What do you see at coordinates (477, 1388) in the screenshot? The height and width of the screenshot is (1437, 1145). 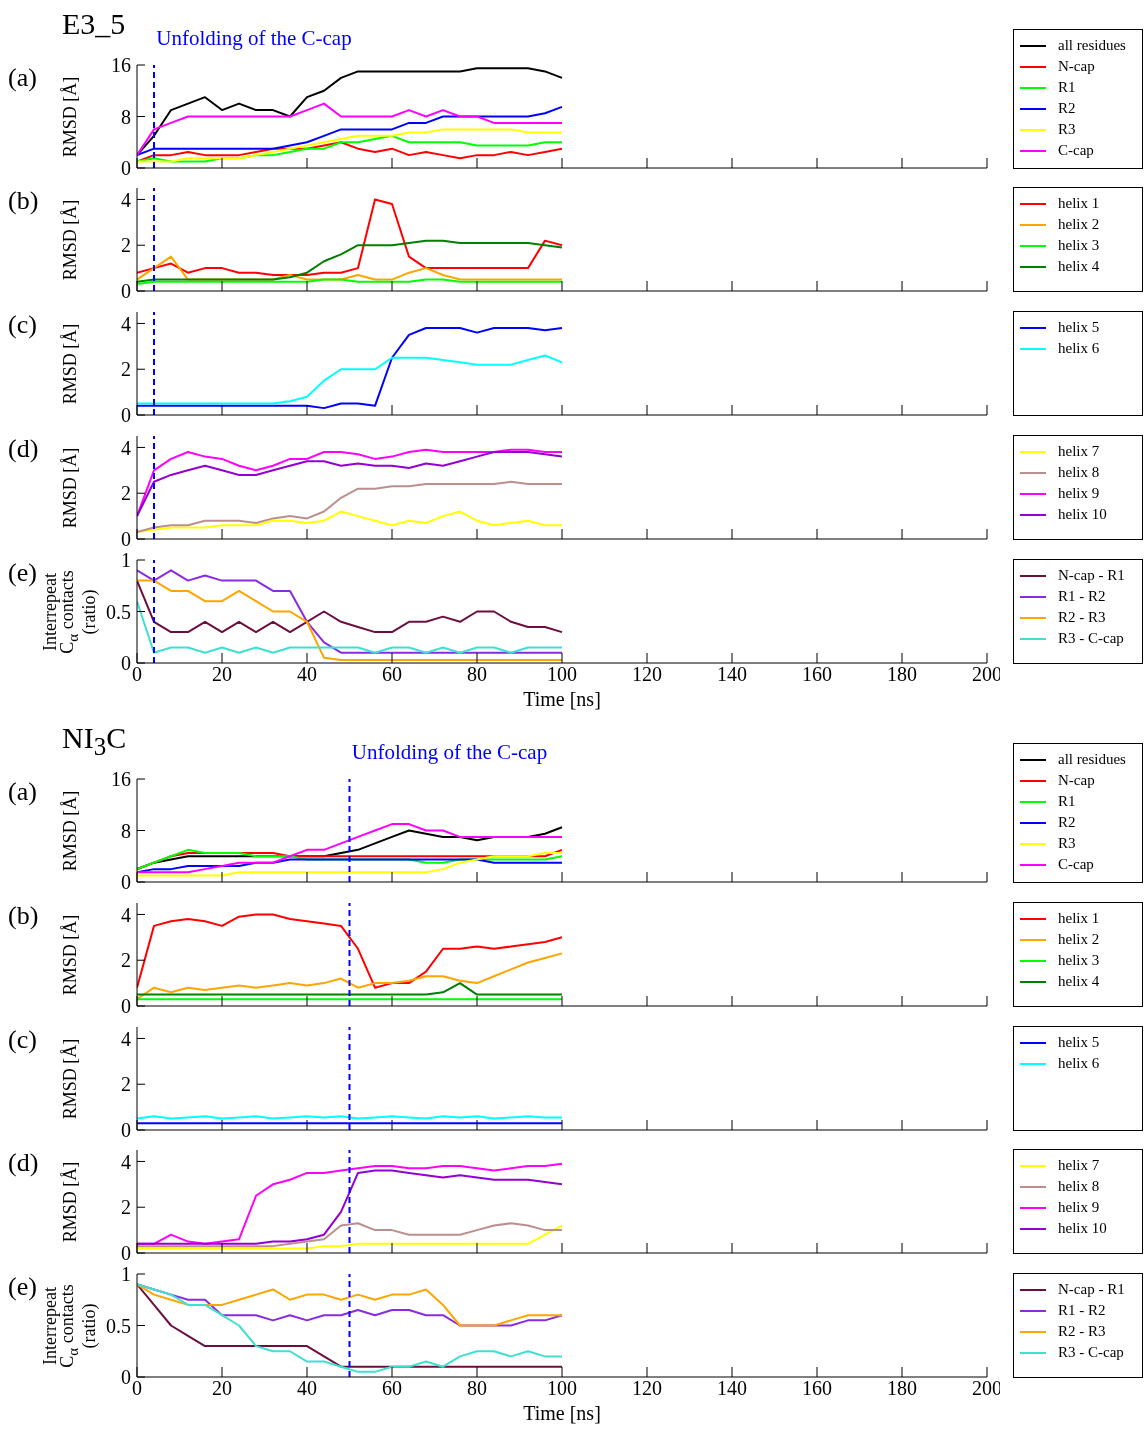 I see `x-tick-label: 80` at bounding box center [477, 1388].